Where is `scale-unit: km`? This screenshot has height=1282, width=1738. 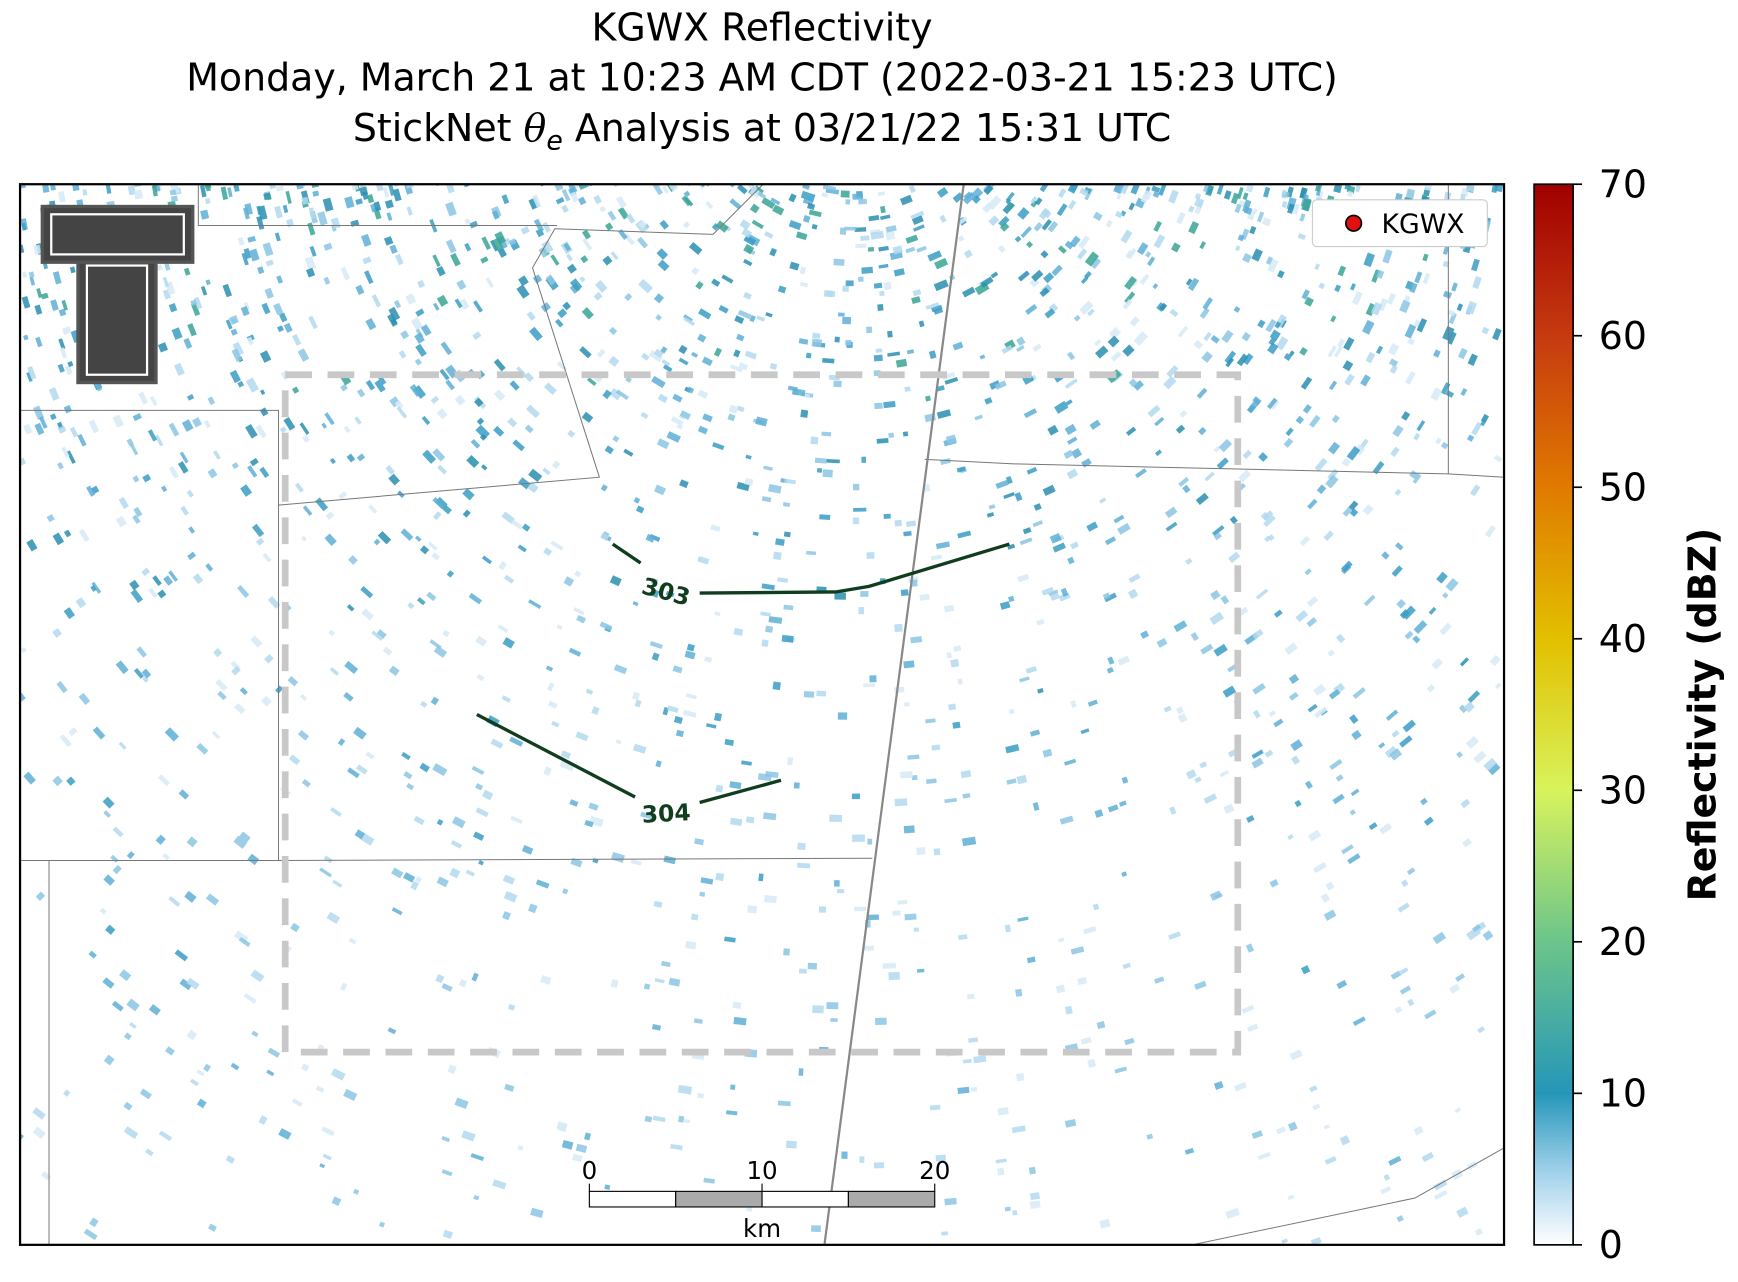 scale-unit: km is located at coordinates (762, 1228).